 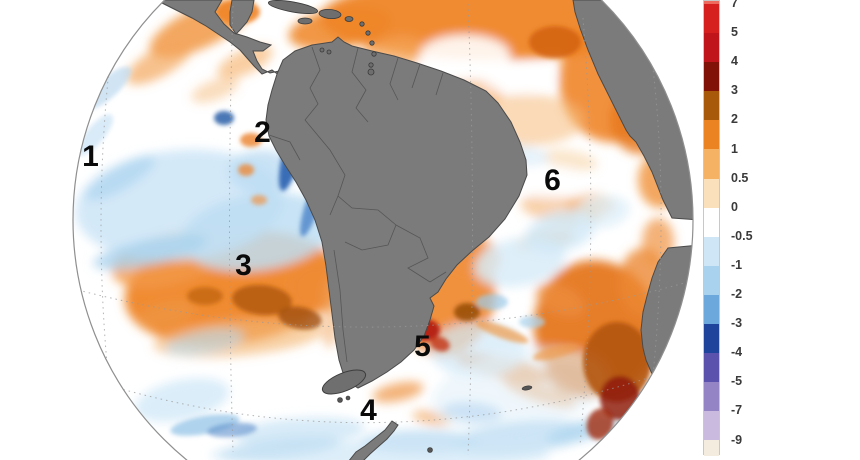 I want to click on colorbar-tick-label: -4, so click(x=737, y=352).